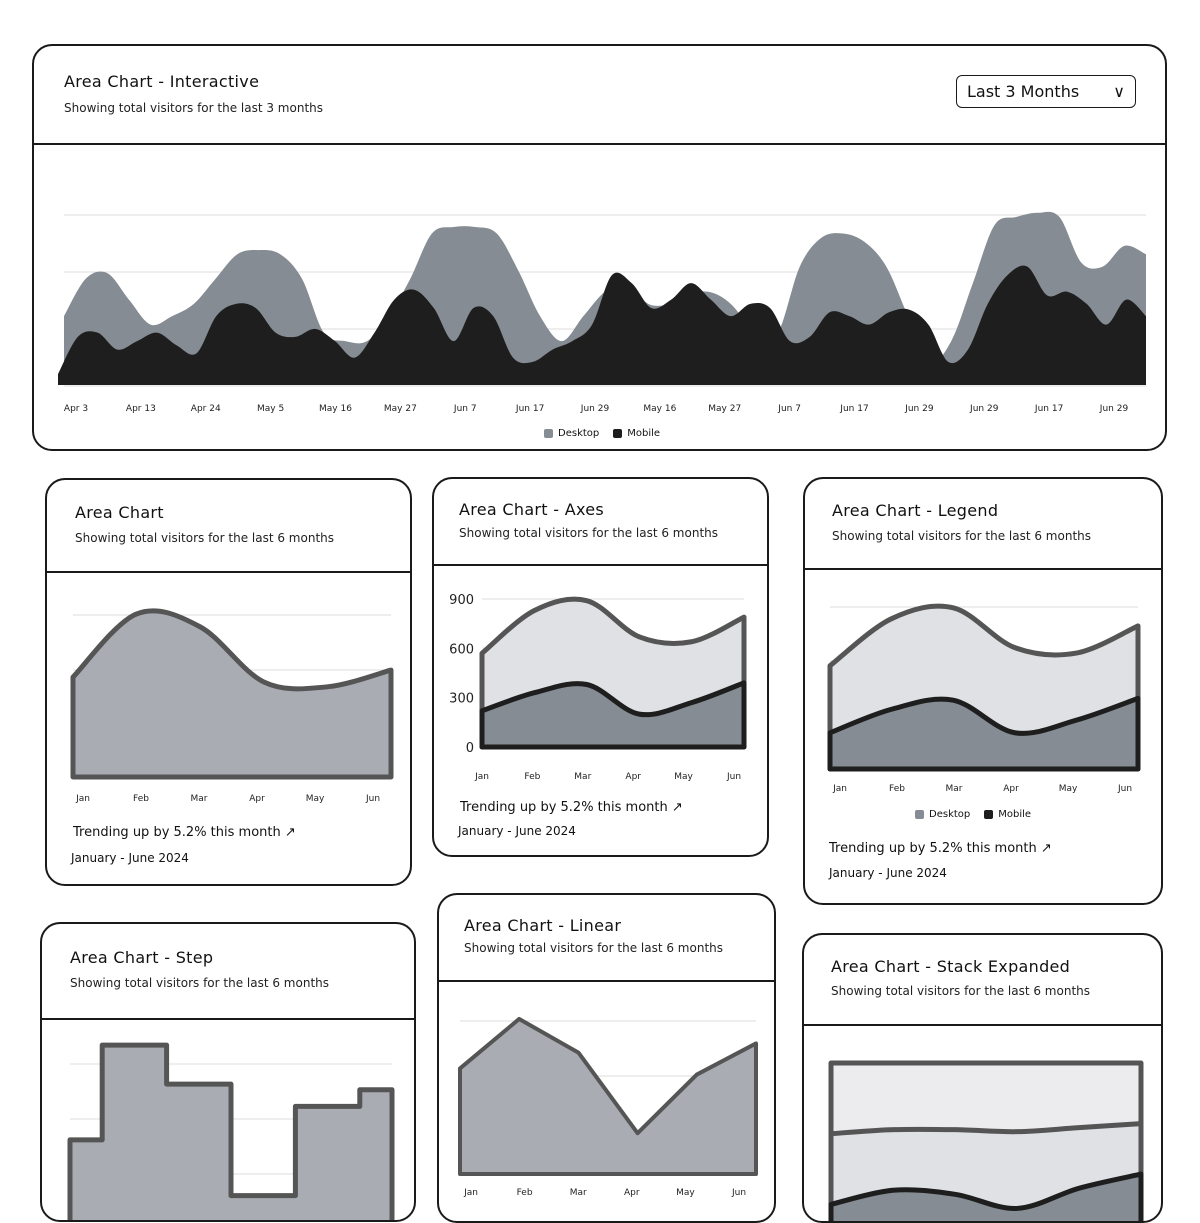 Image resolution: width=1200 pixels, height=1223 pixels. What do you see at coordinates (400, 409) in the screenshot?
I see `x-tick-label: May 27` at bounding box center [400, 409].